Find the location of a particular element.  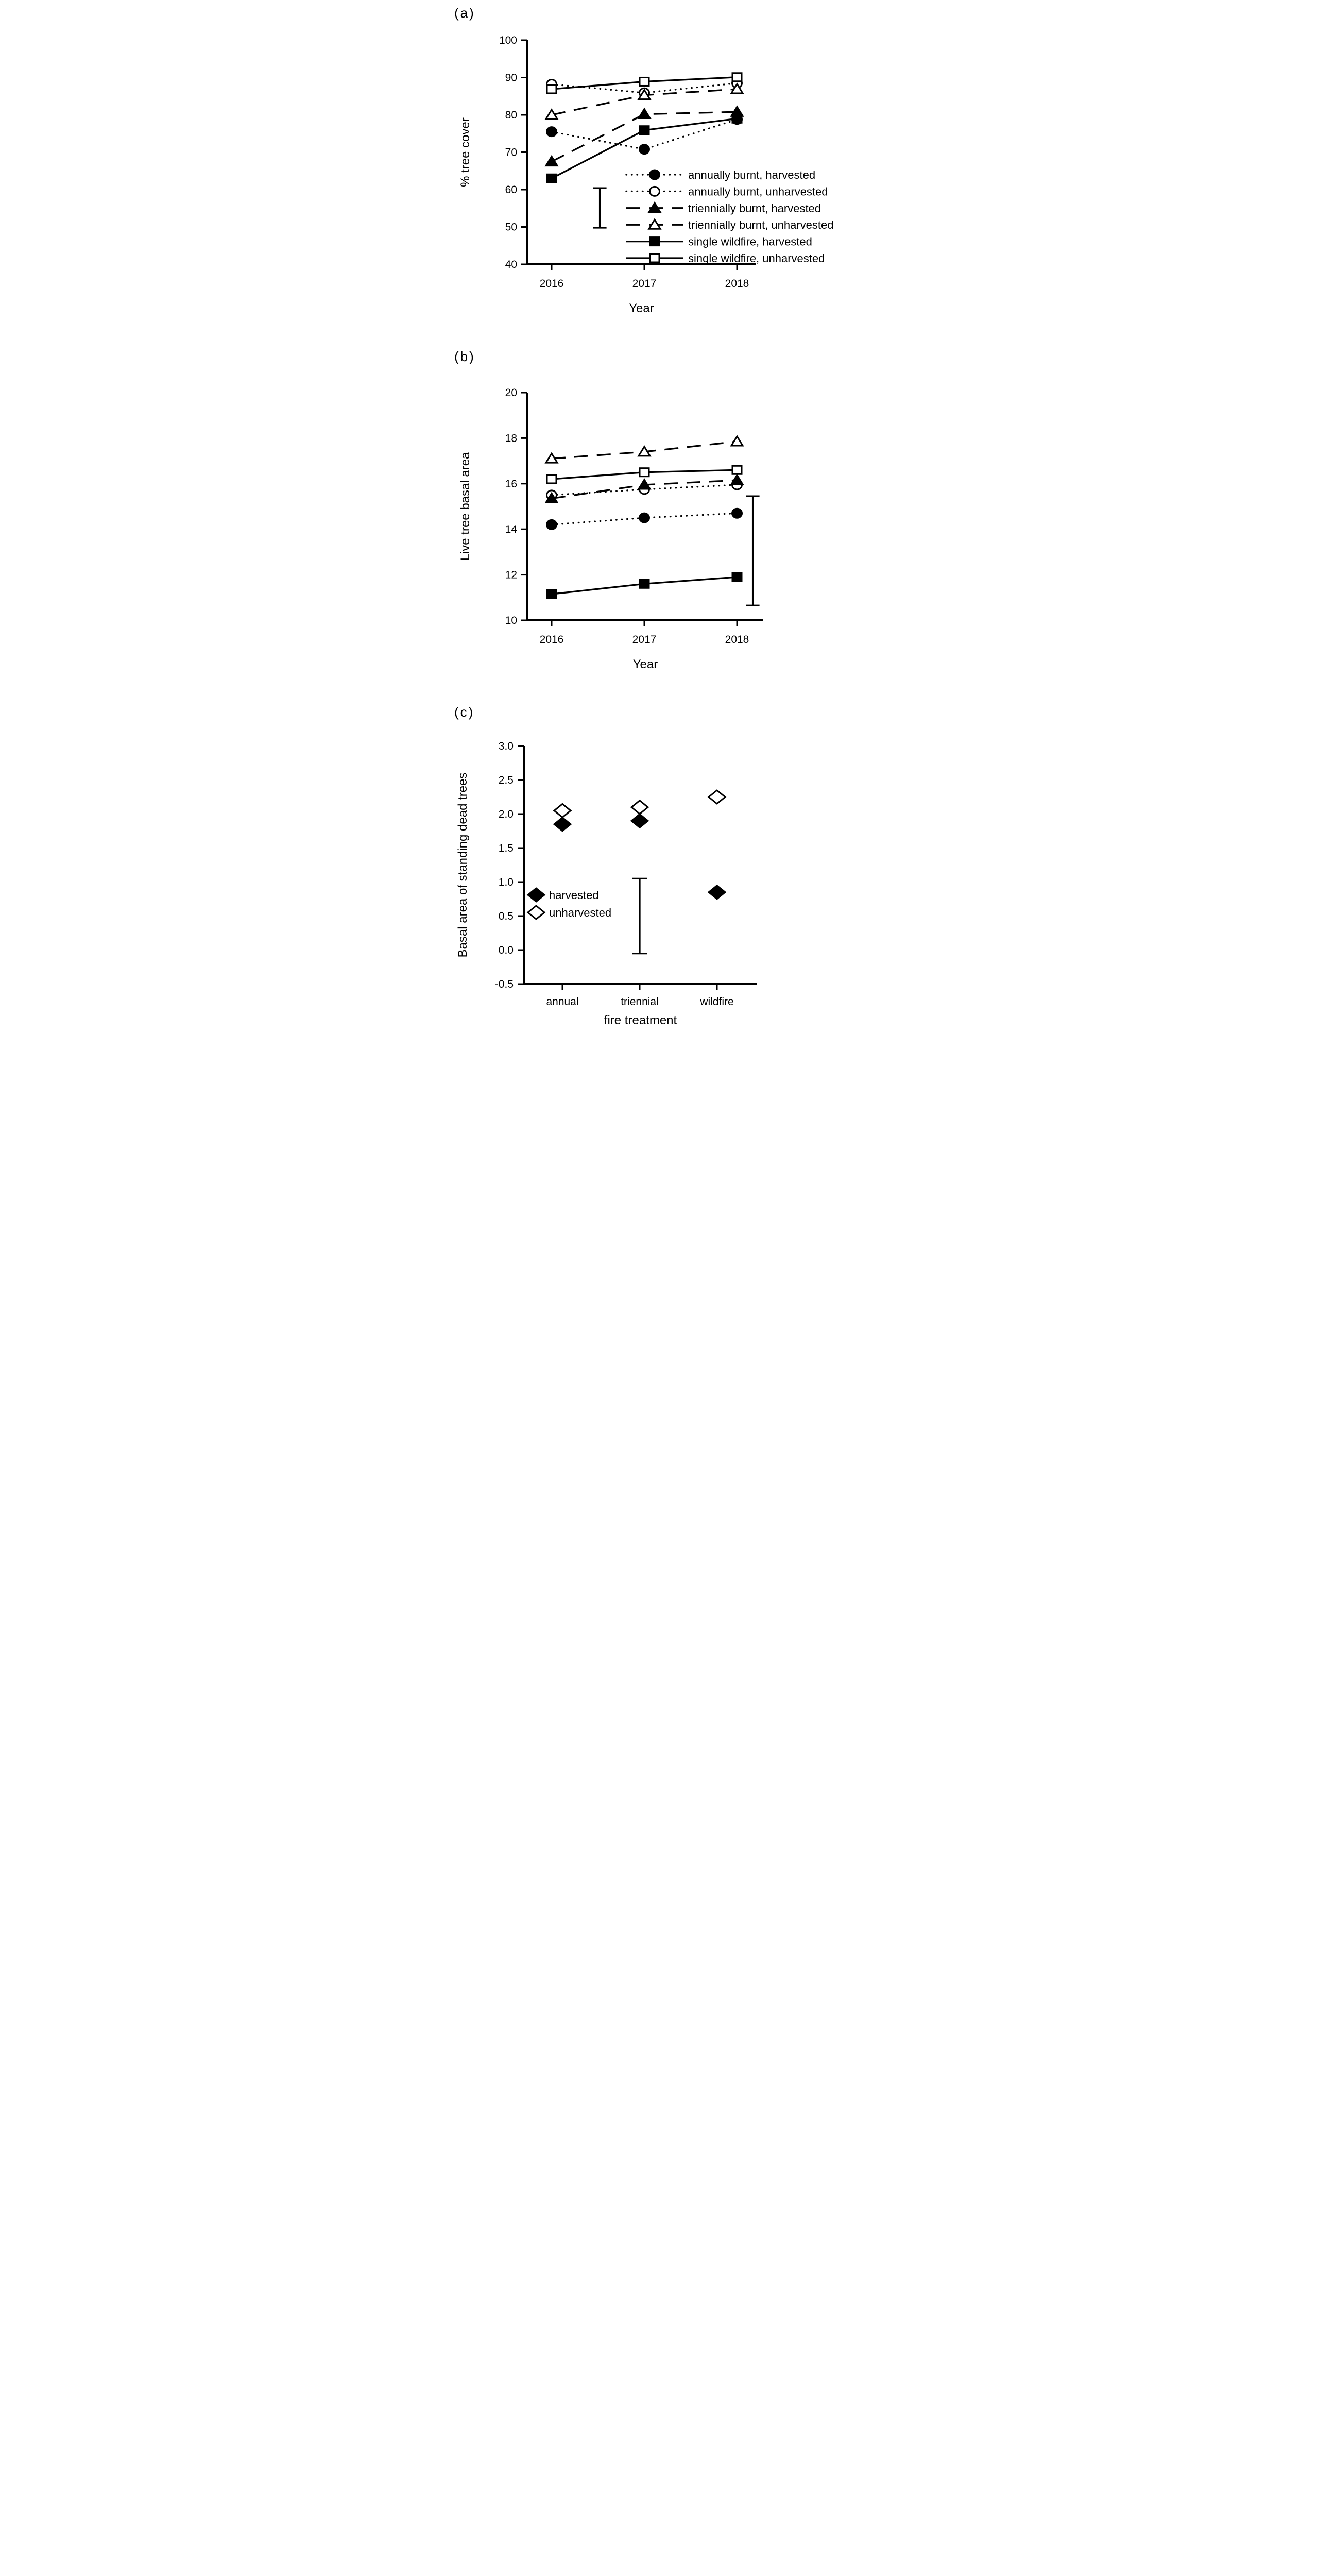

marker-harvested-wildfire is located at coordinates (717, 892).